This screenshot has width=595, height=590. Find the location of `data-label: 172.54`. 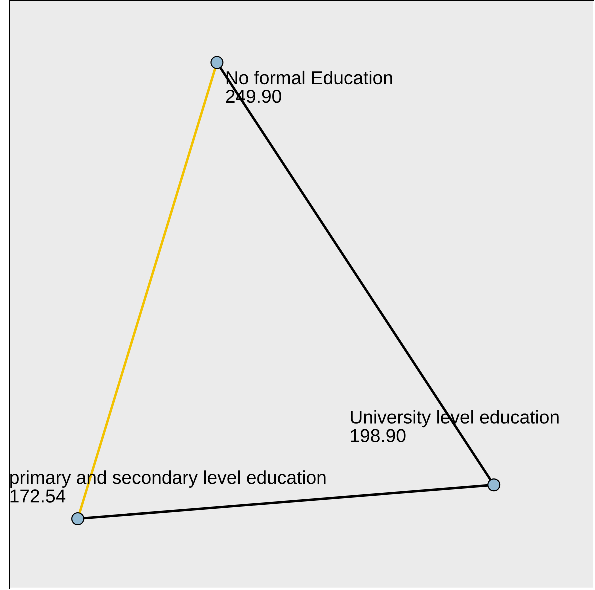

data-label: 172.54 is located at coordinates (38, 496).